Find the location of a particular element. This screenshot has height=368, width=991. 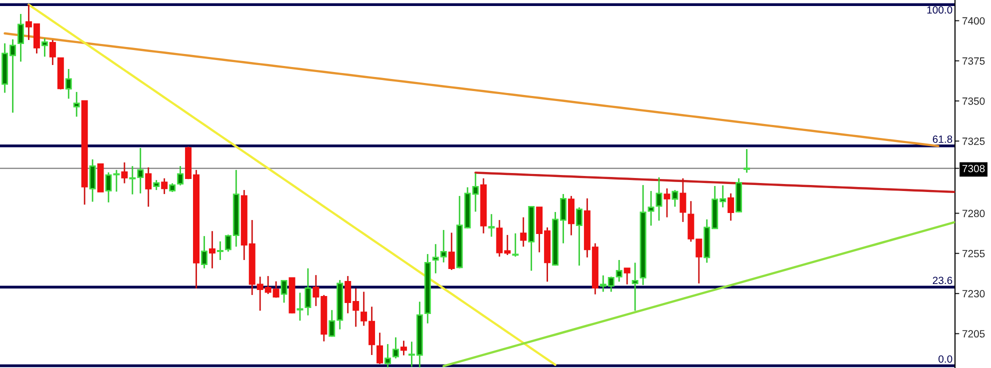

y-tick-label: 7308 is located at coordinates (973, 168).